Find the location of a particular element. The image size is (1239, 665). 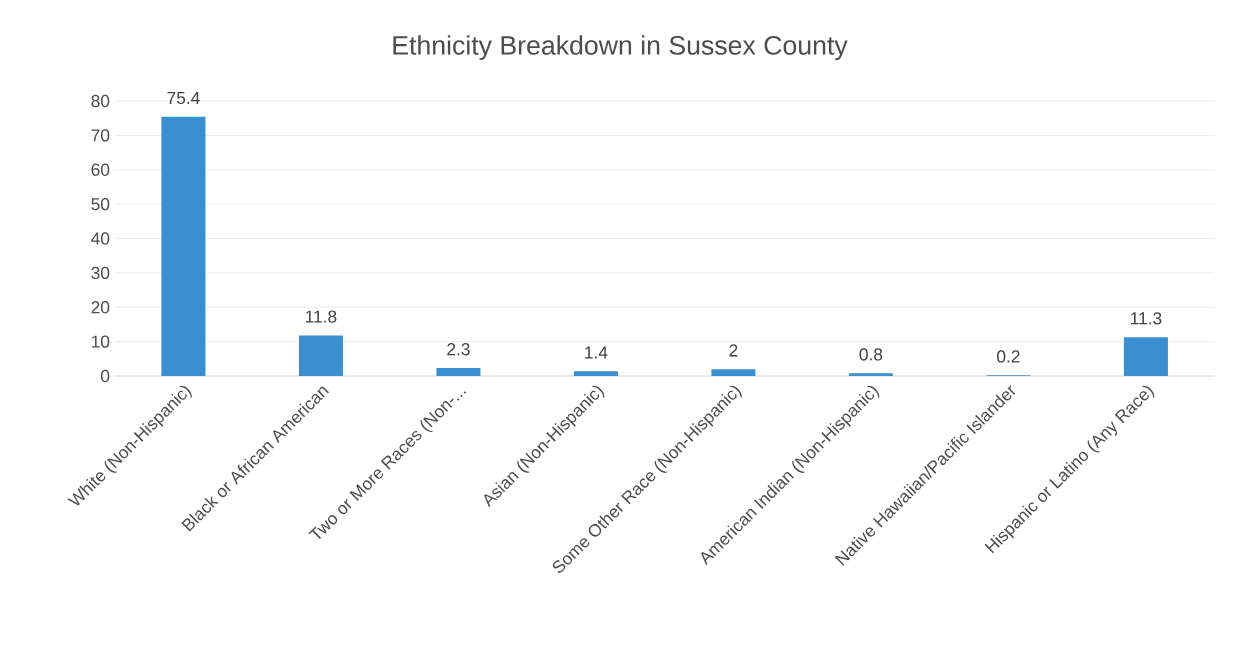

data-label: 75.4 is located at coordinates (183, 98).